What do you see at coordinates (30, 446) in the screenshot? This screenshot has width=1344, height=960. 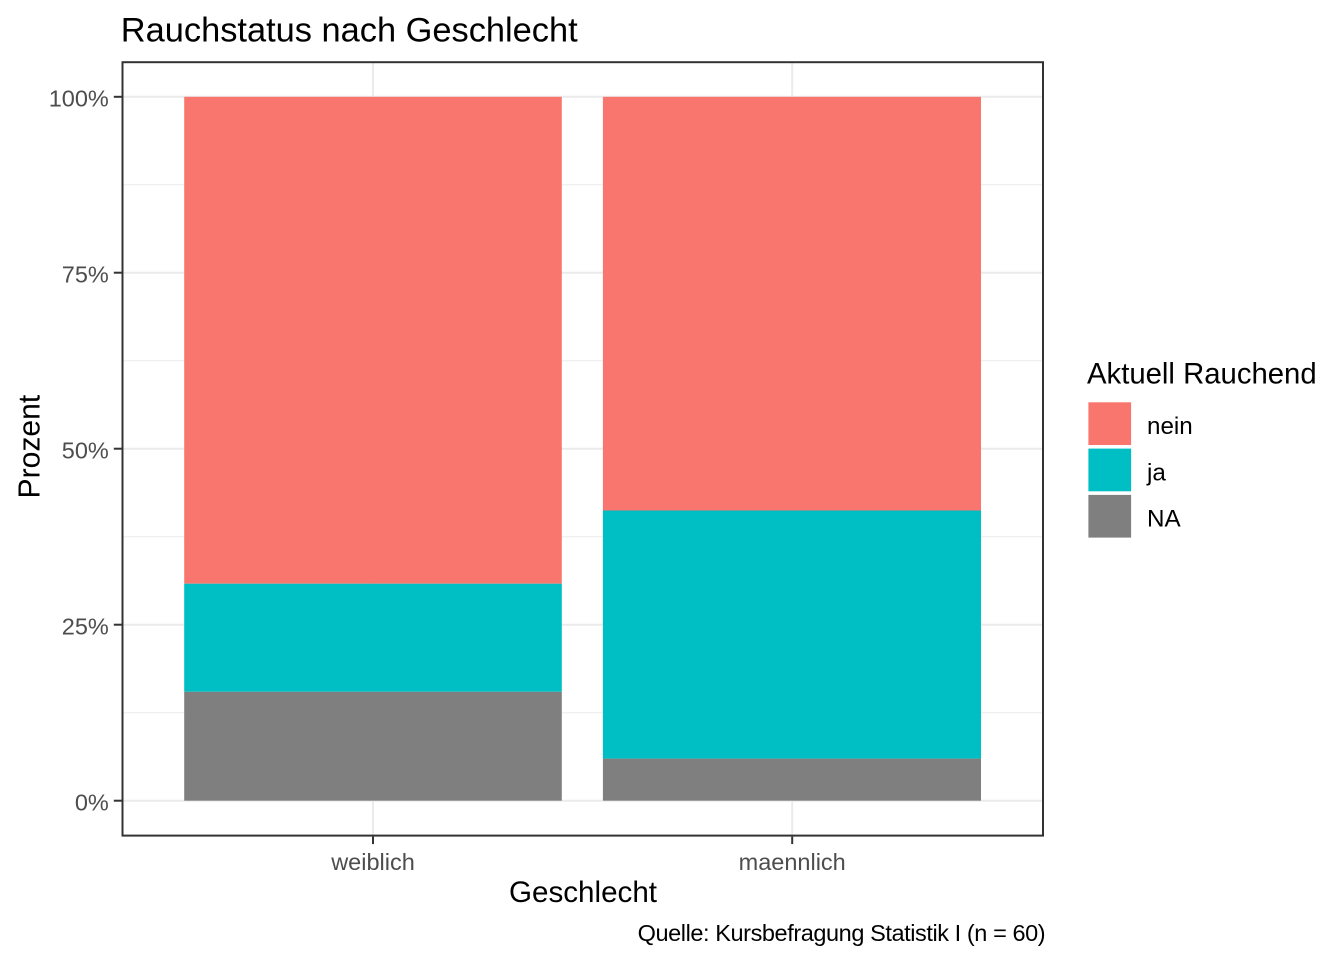 I see `svg-text: Prozent` at bounding box center [30, 446].